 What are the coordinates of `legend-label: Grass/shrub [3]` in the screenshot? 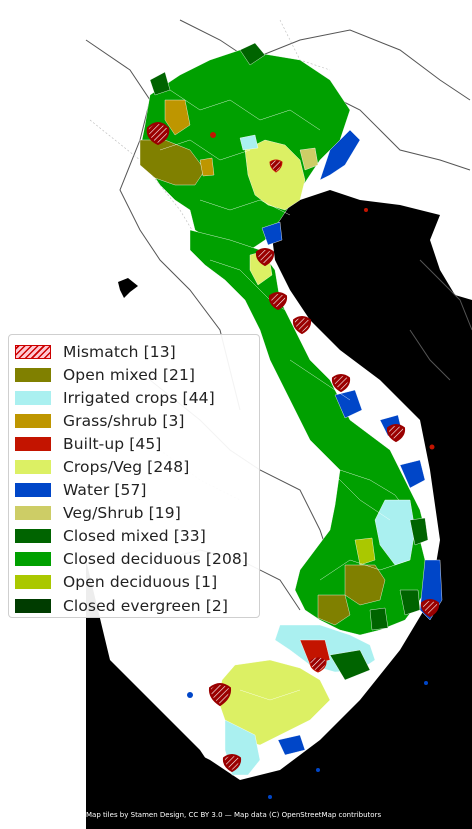 It's located at (124, 420).